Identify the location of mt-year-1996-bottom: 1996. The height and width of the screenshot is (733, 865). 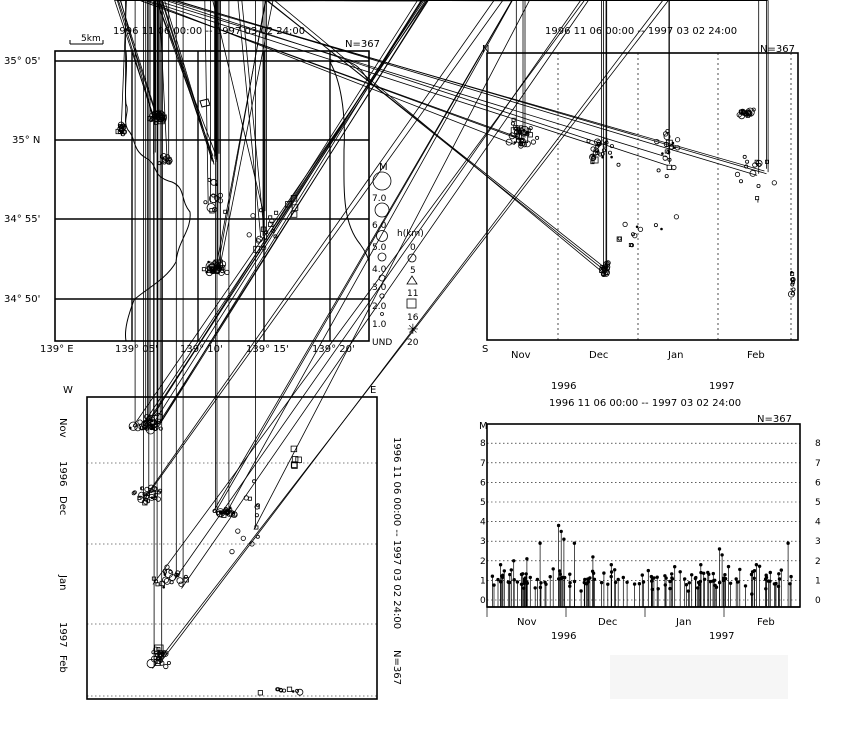
(563, 636).